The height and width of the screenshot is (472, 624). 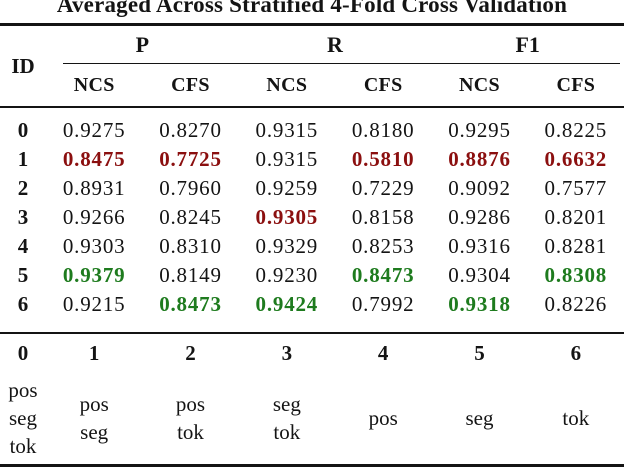 I want to click on cell-1-r-ncs: 0.9315, so click(x=287, y=159).